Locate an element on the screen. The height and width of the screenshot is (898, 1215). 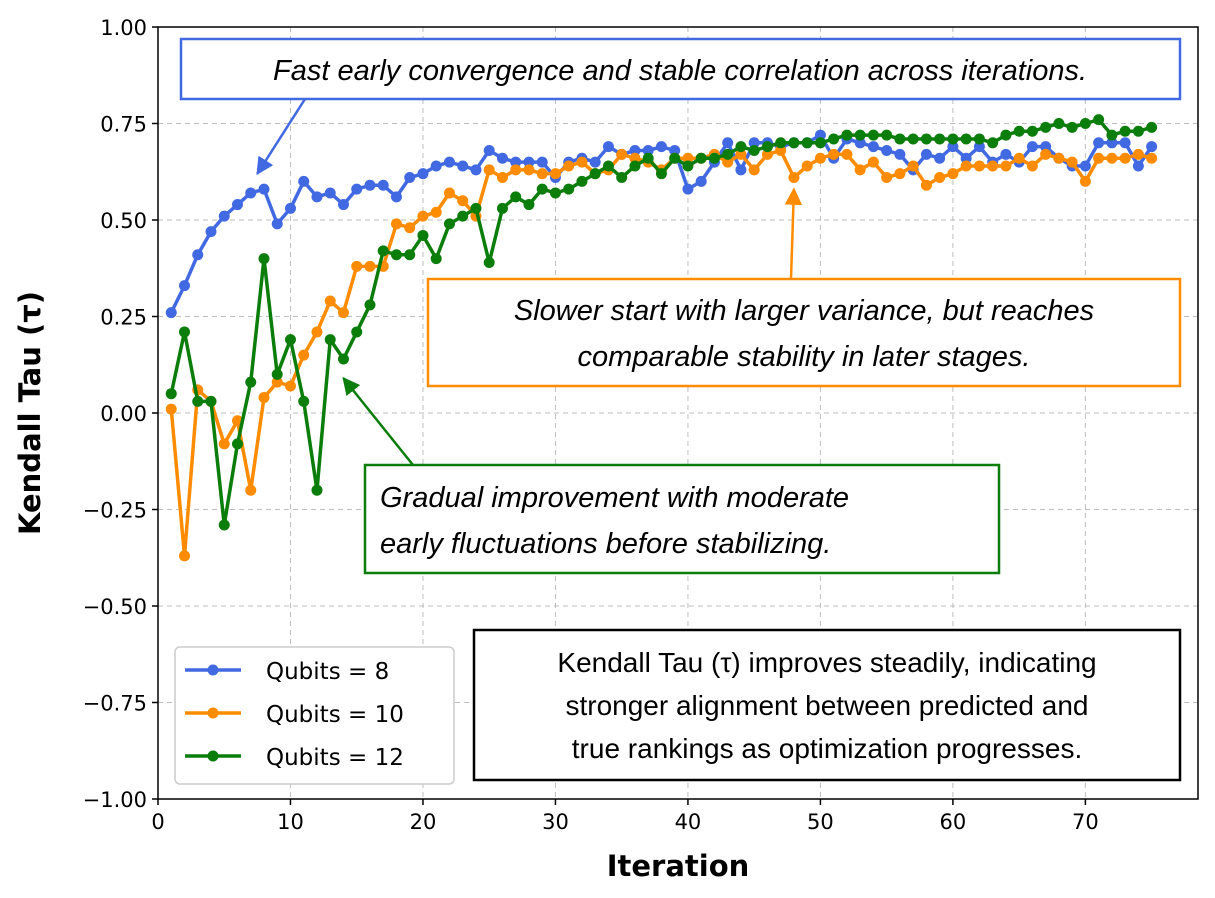
legend-entry-qubits-8: Qubits = 8 is located at coordinates (287, 672).